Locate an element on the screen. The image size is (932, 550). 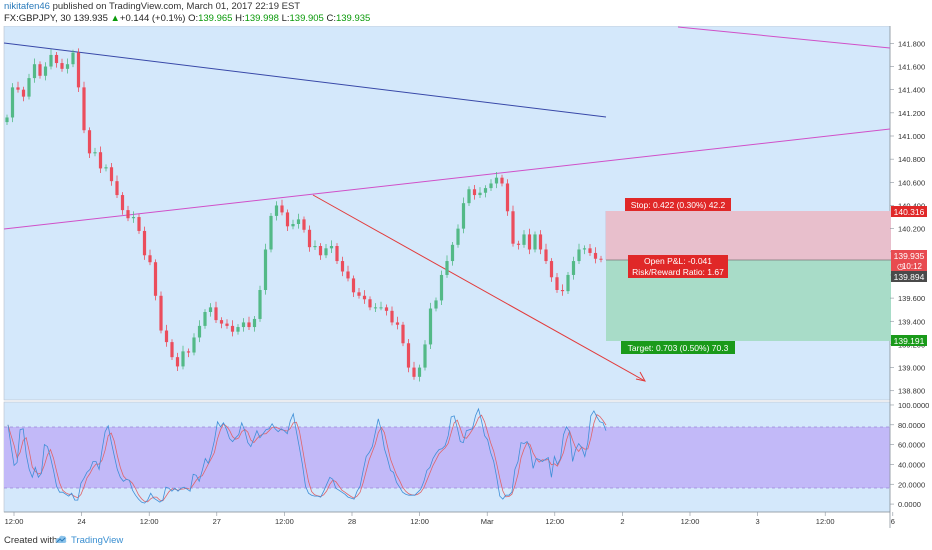
time-tick-label: 6 is located at coordinates (893, 521).